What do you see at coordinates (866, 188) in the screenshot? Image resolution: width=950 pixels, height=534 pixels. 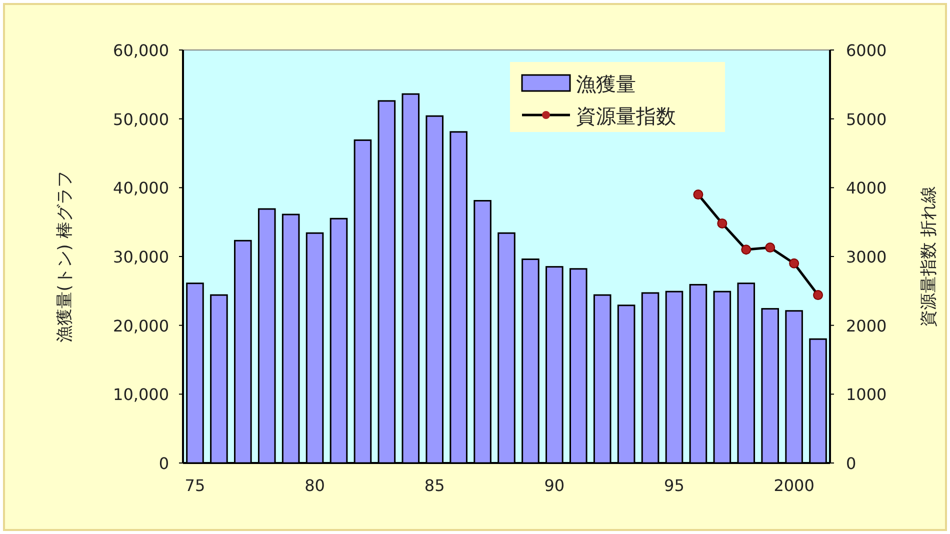 I see `y2-tick-label: 4000` at bounding box center [866, 188].